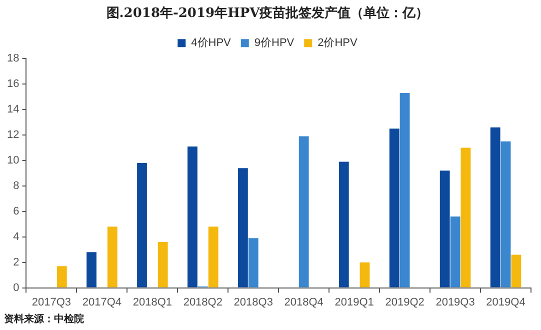 This screenshot has height=330, width=541. Describe the element at coordinates (274, 43) in the screenshot. I see `legend-label: 9价HPV` at that location.